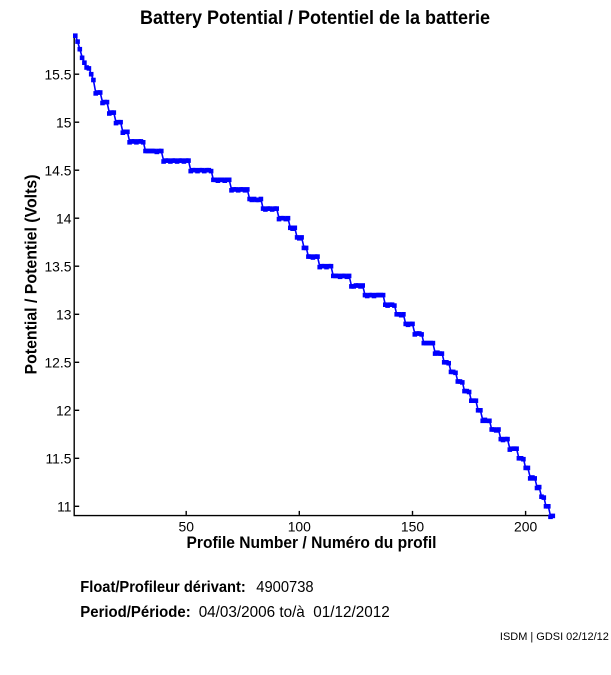  Describe the element at coordinates (186, 527) in the screenshot. I see `svg-text: 50` at that location.